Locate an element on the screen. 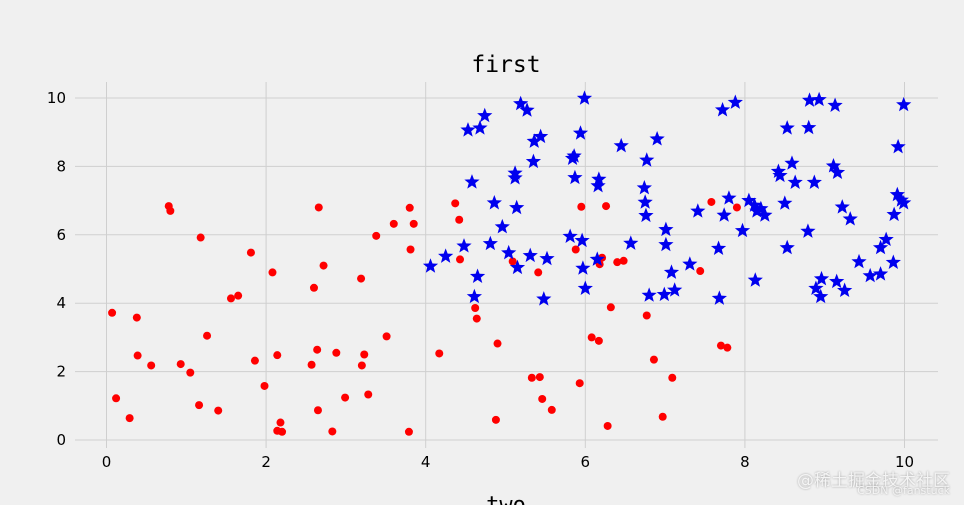  y-tick-label: 8 is located at coordinates (61, 166).